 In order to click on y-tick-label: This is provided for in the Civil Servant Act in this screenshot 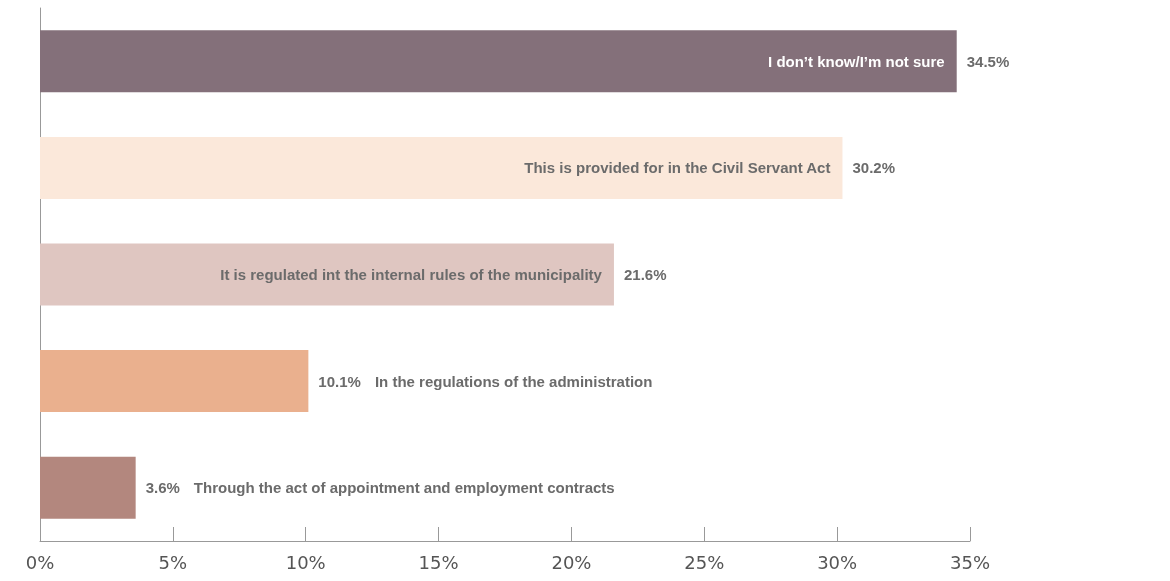, I will do `click(677, 168)`.